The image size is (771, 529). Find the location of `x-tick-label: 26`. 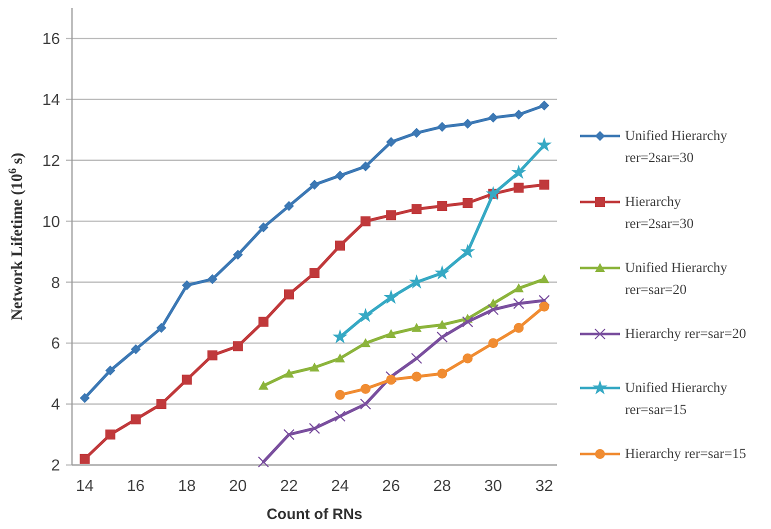

x-tick-label: 26 is located at coordinates (391, 486).